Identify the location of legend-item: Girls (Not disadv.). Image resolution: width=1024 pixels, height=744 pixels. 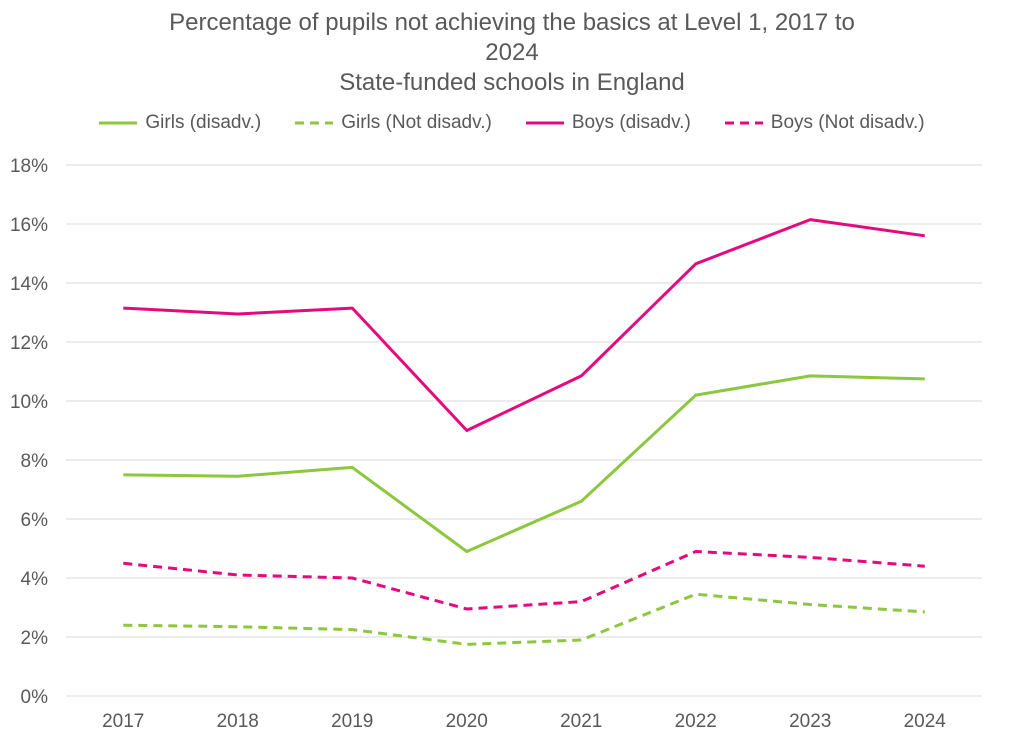
(393, 123).